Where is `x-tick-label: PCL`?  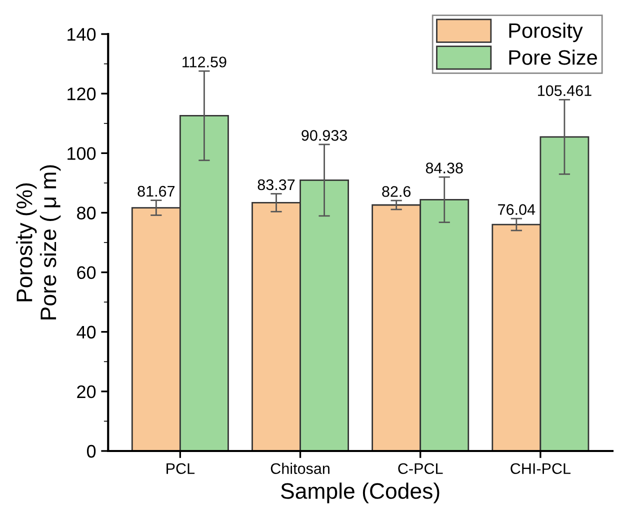
x-tick-label: PCL is located at coordinates (180, 468).